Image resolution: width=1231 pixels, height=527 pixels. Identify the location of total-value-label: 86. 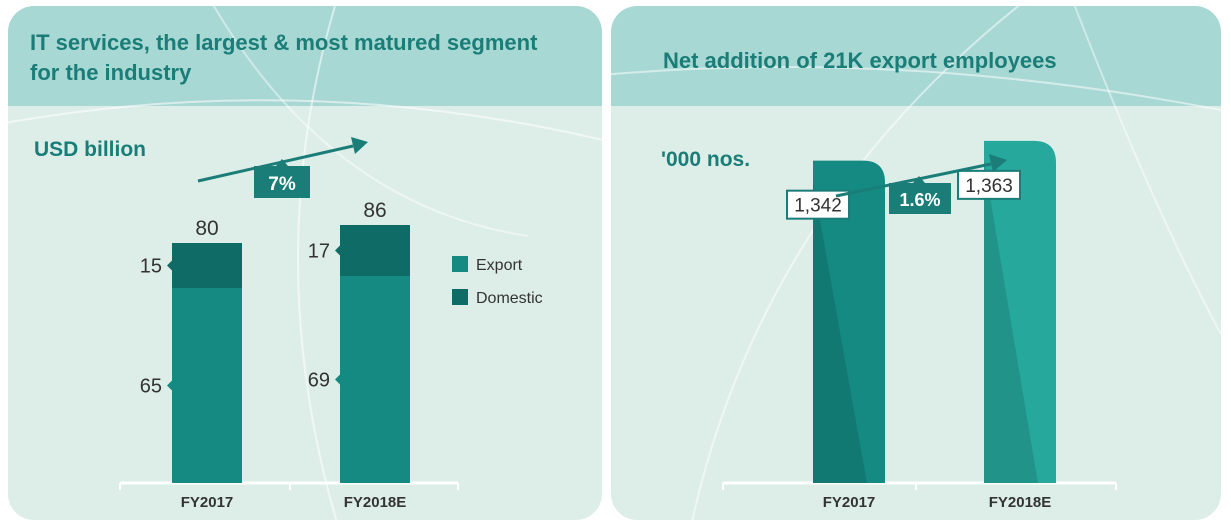
(374, 210).